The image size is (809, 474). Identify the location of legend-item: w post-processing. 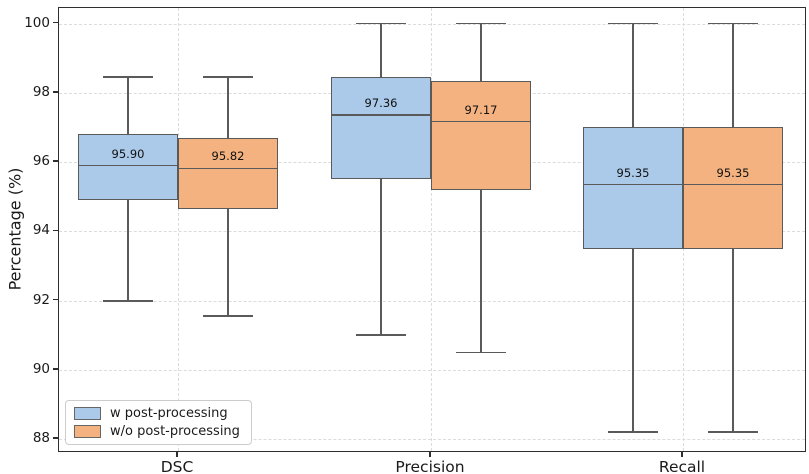
(157, 413).